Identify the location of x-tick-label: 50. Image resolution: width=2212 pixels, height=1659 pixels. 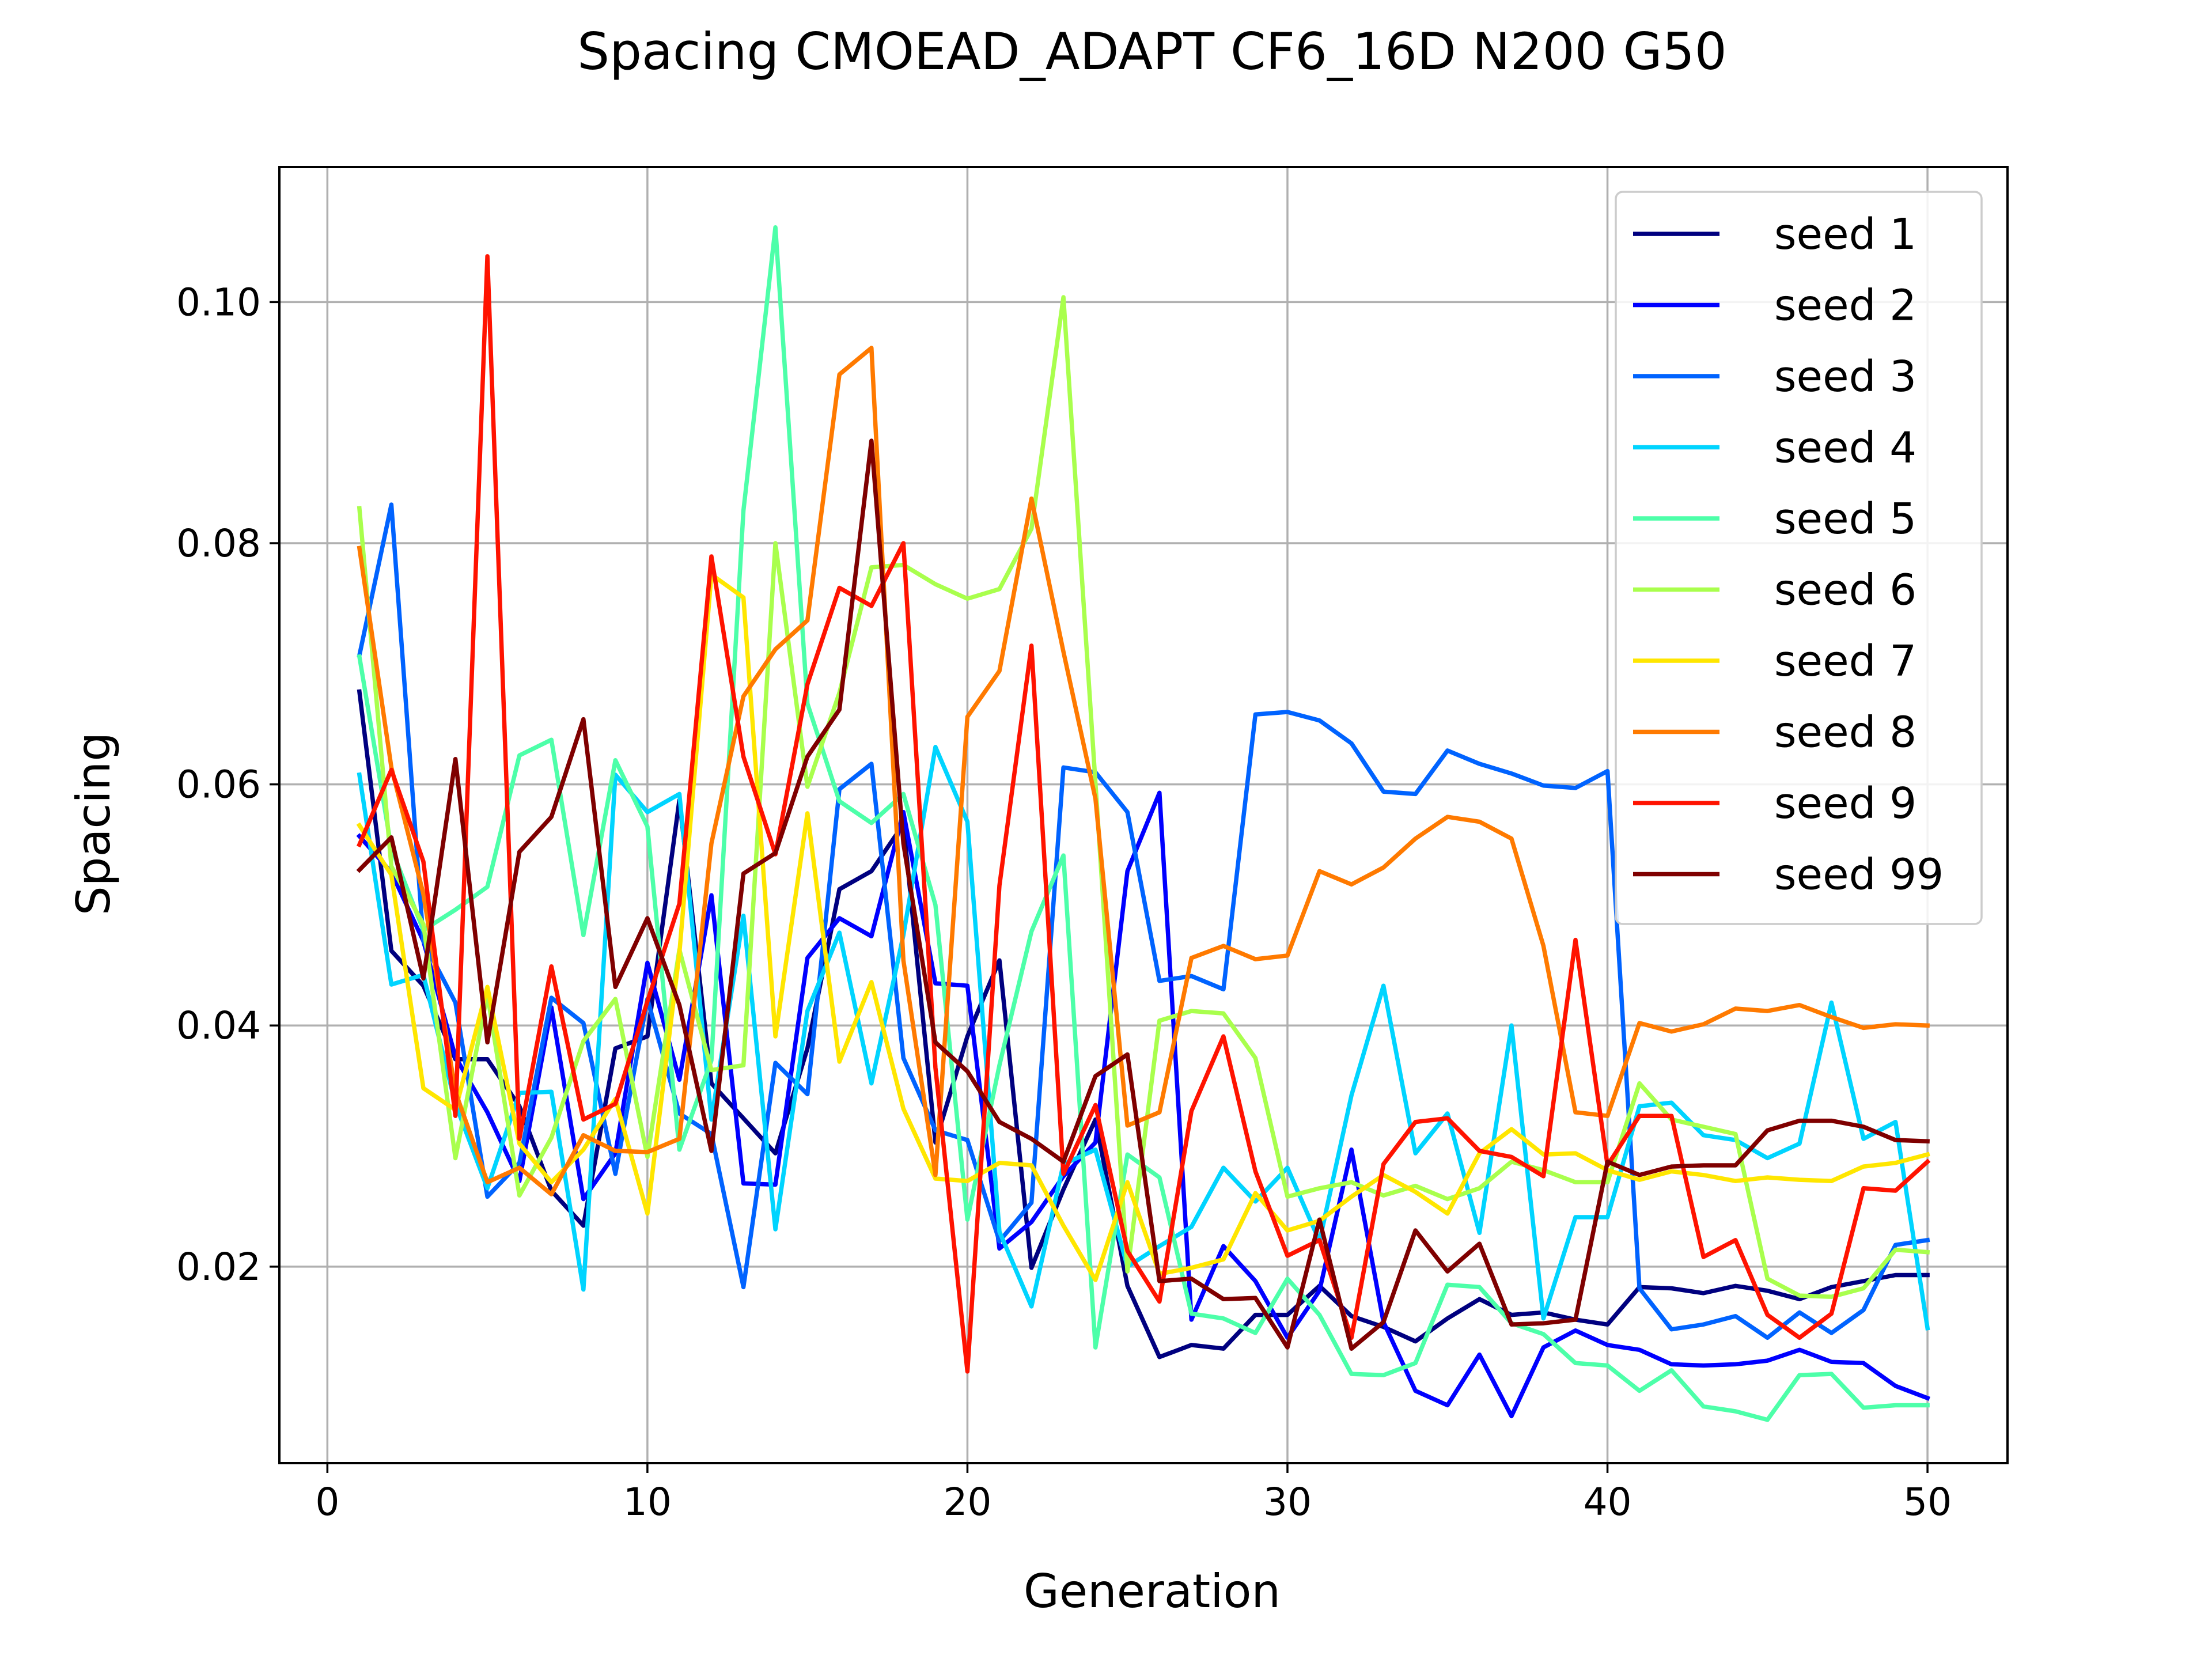
(1927, 1502).